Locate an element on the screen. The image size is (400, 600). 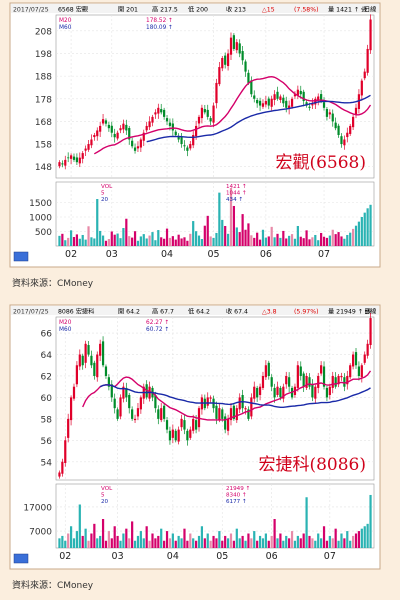
price-tick-label: 56 is located at coordinates (47, 442).